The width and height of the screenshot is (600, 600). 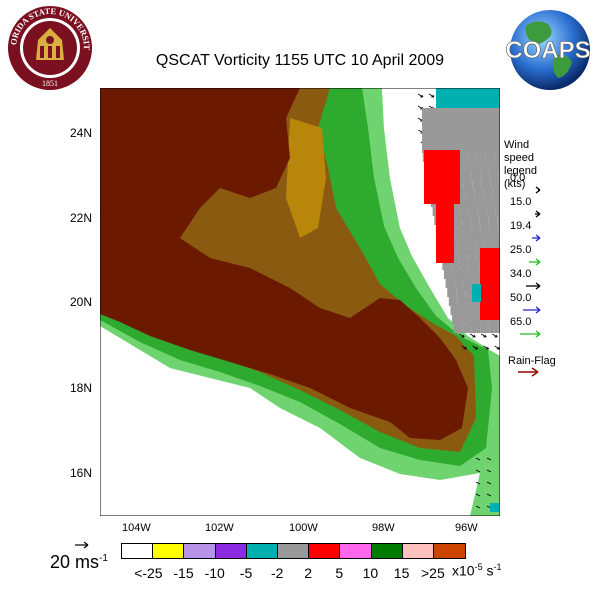 What do you see at coordinates (521, 226) in the screenshot?
I see `wind-legend-value: 19.4` at bounding box center [521, 226].